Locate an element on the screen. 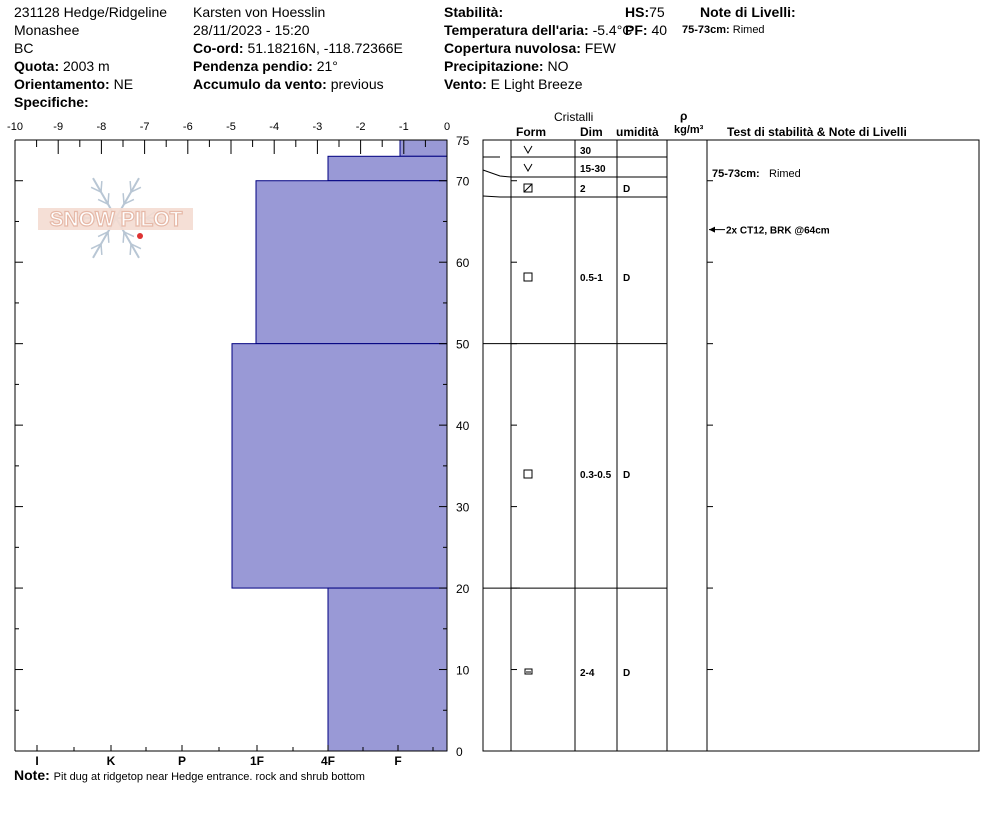 The width and height of the screenshot is (994, 840). aspect-label: Orientamento: is located at coordinates (62, 84).